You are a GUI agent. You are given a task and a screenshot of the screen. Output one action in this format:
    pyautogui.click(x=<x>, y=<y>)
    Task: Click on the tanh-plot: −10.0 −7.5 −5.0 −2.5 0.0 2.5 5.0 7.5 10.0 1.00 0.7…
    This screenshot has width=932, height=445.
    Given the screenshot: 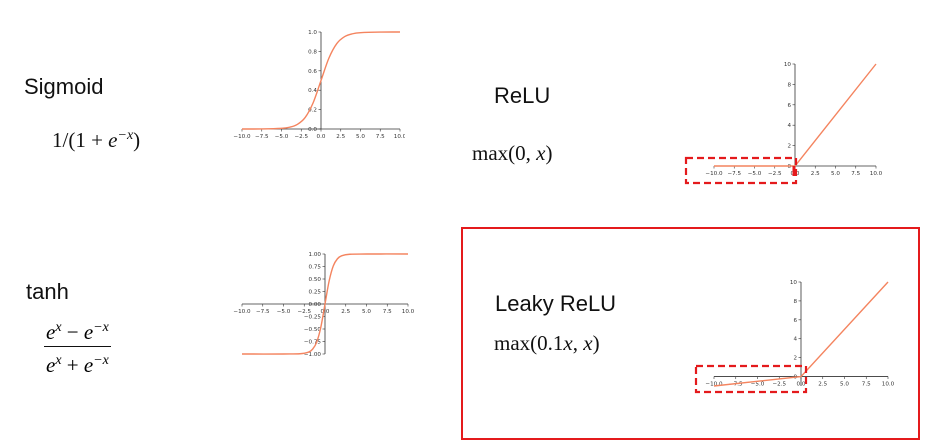 What is the action you would take?
    pyautogui.click(x=323, y=305)
    